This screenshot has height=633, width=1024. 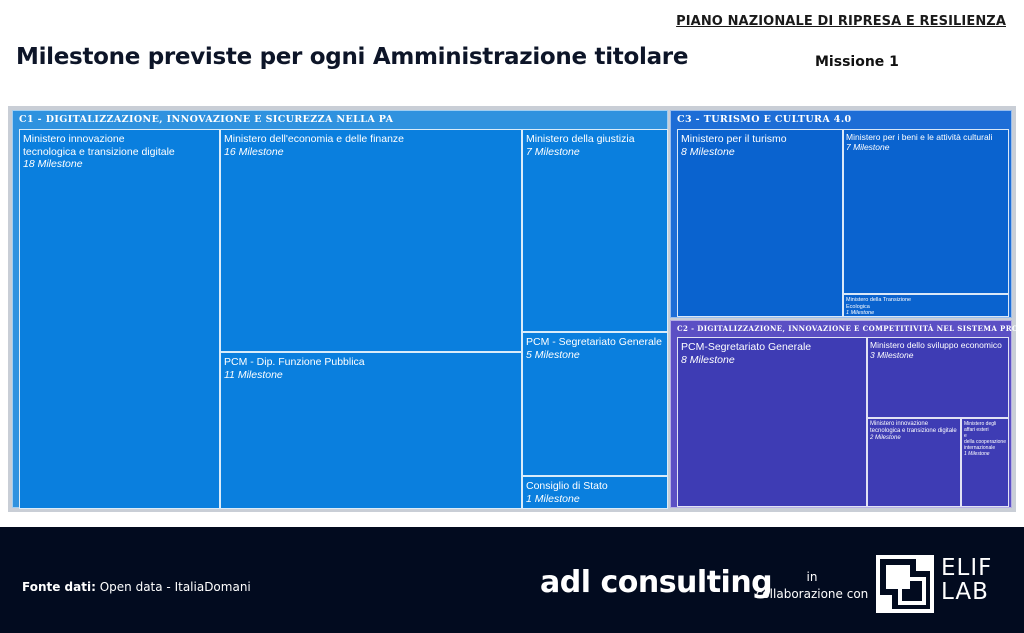 What do you see at coordinates (905, 584) in the screenshot?
I see `elif-lab-logo-icon` at bounding box center [905, 584].